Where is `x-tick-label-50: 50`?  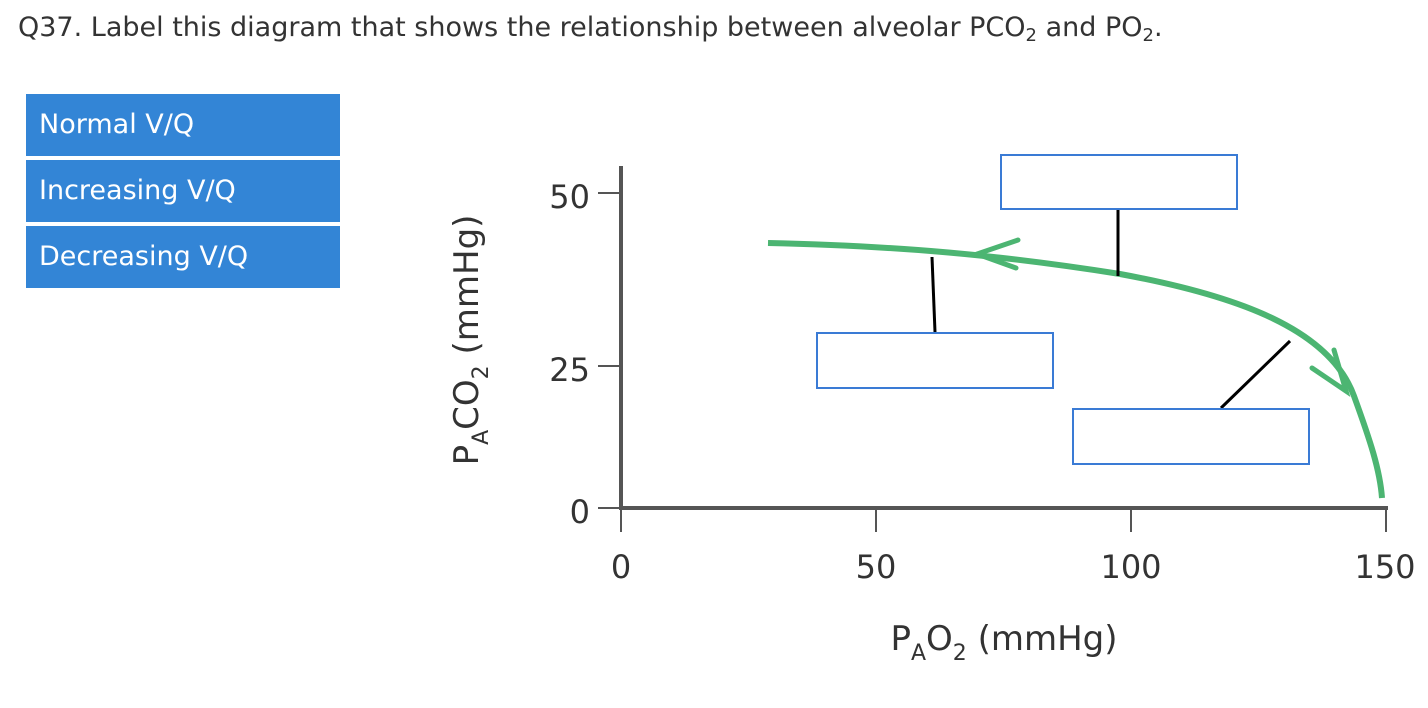
x-tick-label-50: 50 is located at coordinates (876, 567).